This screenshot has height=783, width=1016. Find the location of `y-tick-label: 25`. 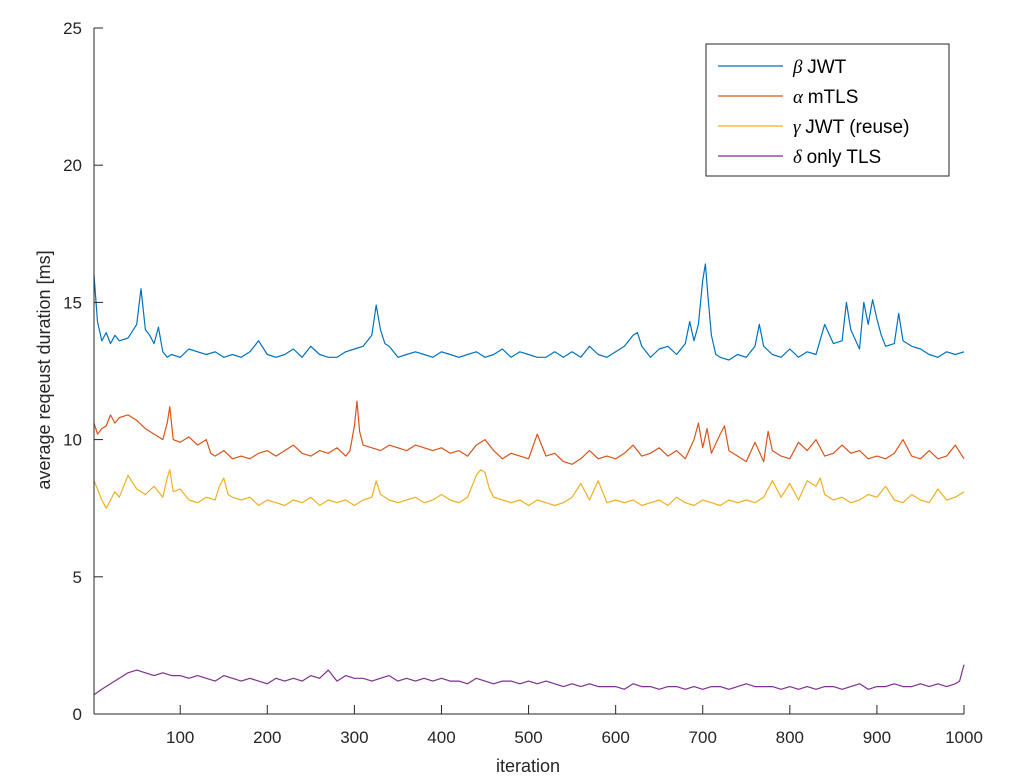

y-tick-label: 25 is located at coordinates (72, 28).